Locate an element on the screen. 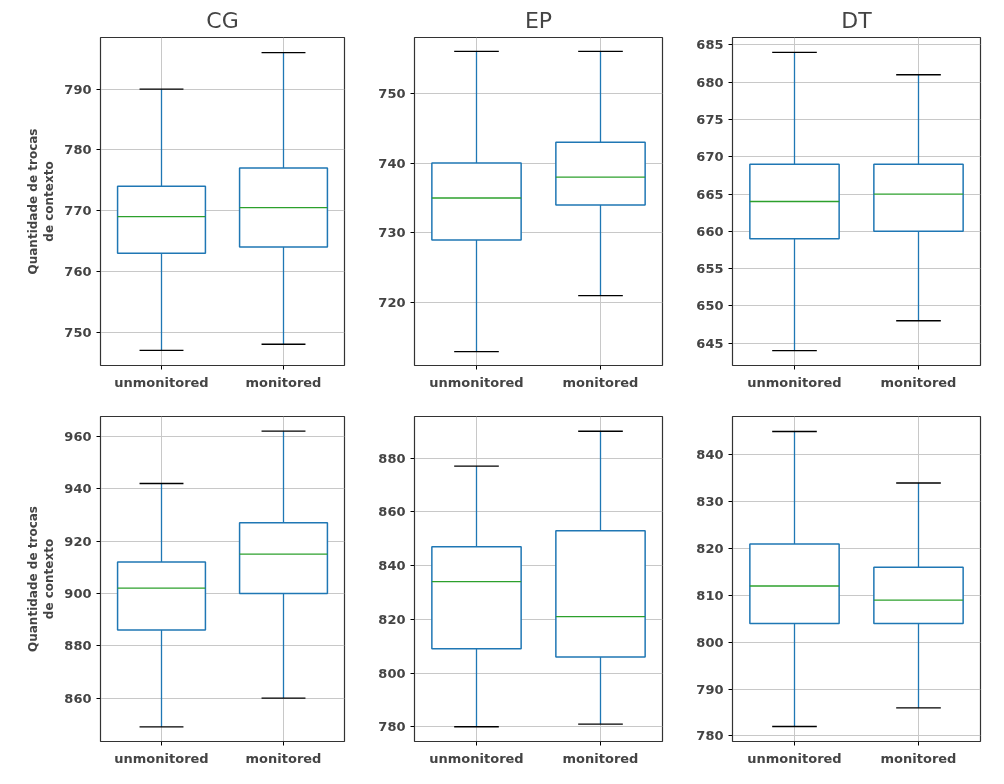  y-tick-label: 650 is located at coordinates (710, 306).